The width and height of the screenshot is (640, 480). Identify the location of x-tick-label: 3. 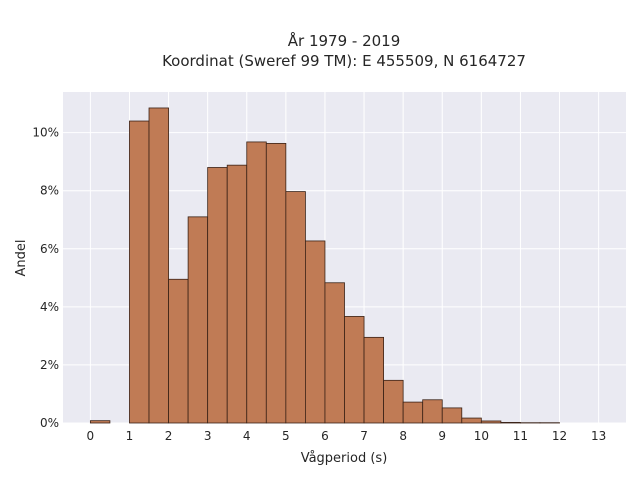
(208, 436).